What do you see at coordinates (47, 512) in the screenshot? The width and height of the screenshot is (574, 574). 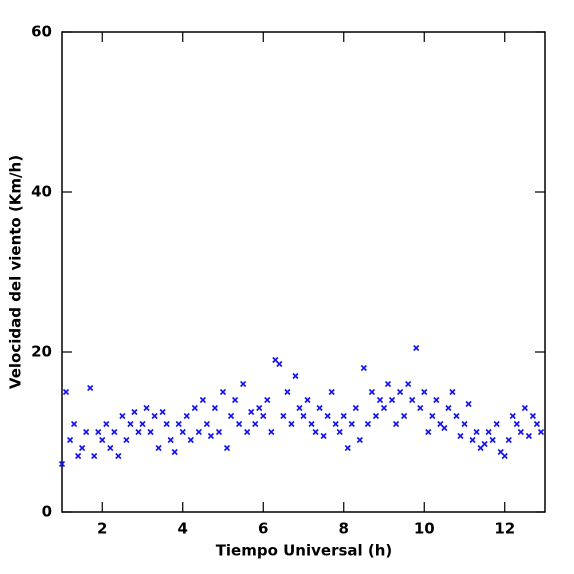 I see `y-tick-label: 0` at bounding box center [47, 512].